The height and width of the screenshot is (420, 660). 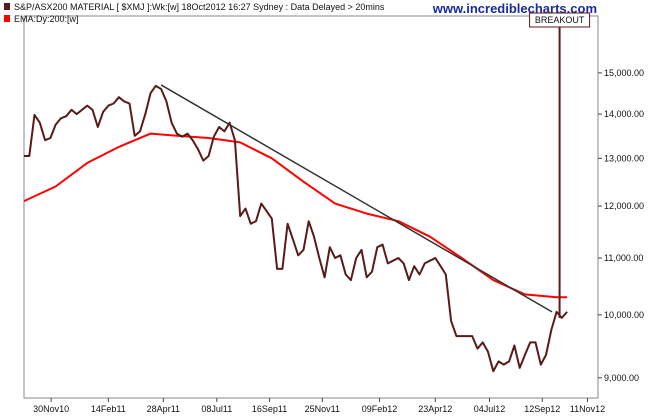 I want to click on x-tick-label: 08Jul11, so click(x=216, y=409).